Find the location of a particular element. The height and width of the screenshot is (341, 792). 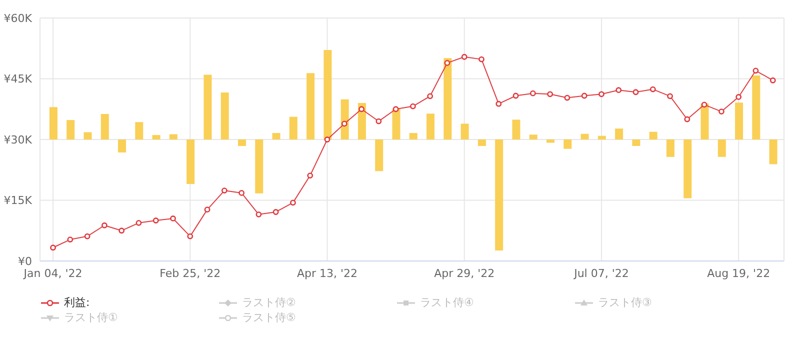

y-tick-label: ¥15K is located at coordinates (18, 201).